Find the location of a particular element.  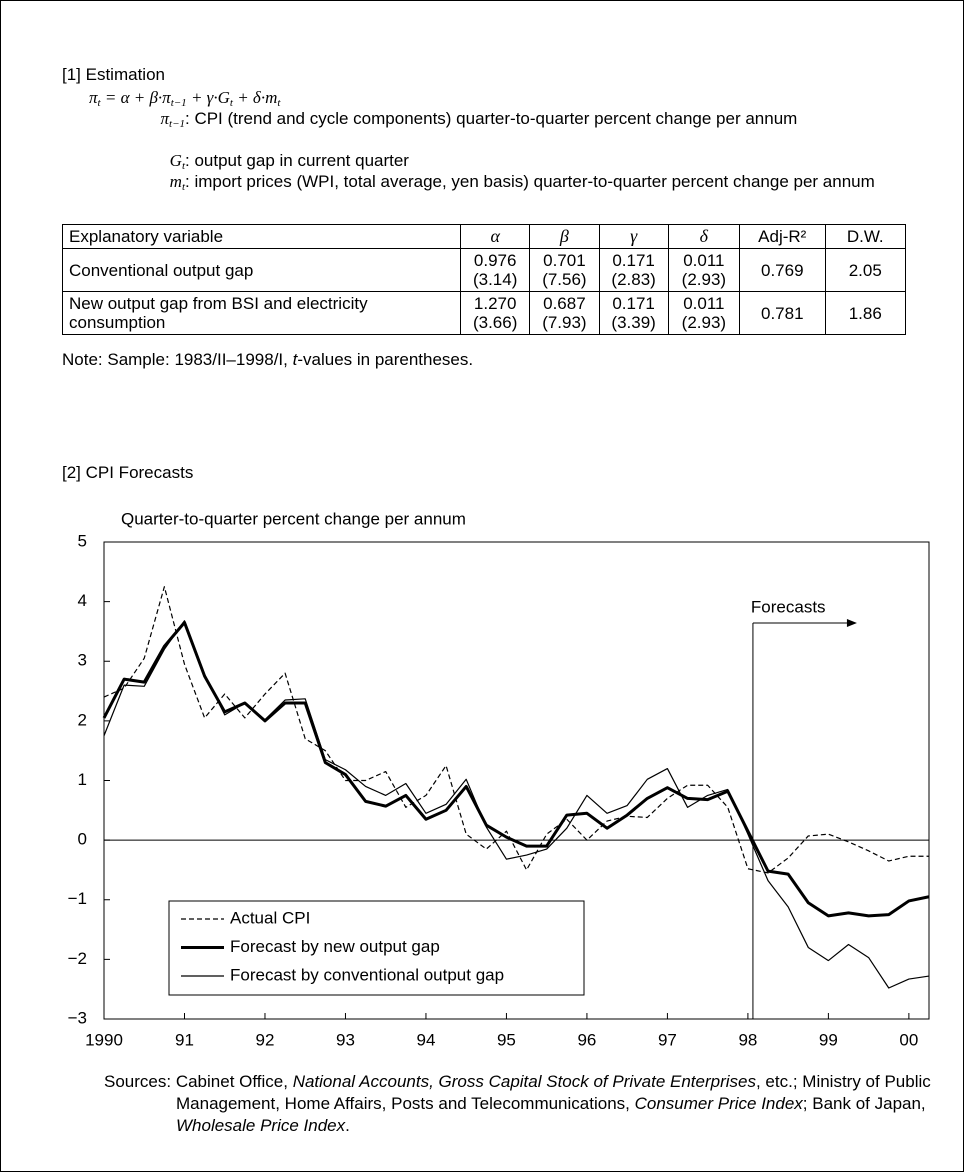

table-cell: 2.05 is located at coordinates (865, 270).